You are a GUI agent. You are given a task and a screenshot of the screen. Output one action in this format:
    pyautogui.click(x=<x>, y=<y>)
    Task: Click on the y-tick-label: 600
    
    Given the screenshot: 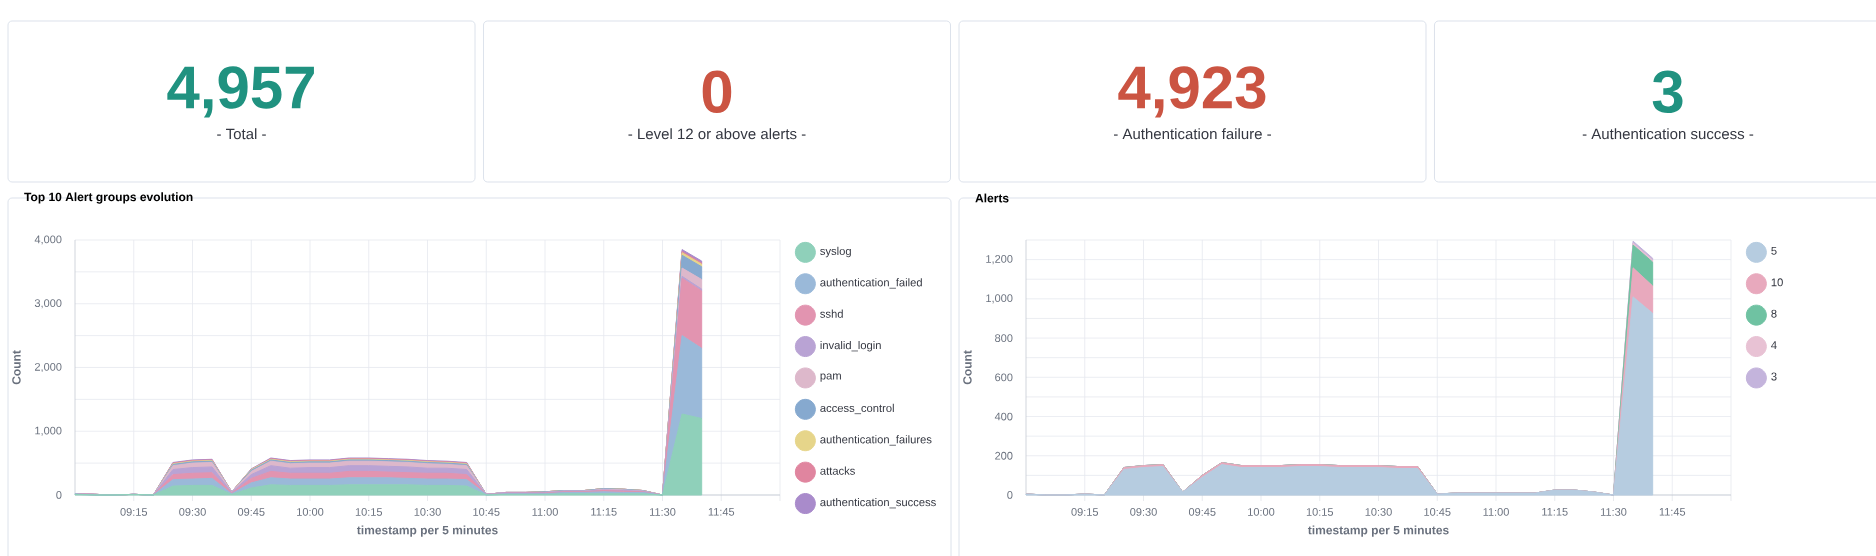 What is the action you would take?
    pyautogui.click(x=1004, y=377)
    